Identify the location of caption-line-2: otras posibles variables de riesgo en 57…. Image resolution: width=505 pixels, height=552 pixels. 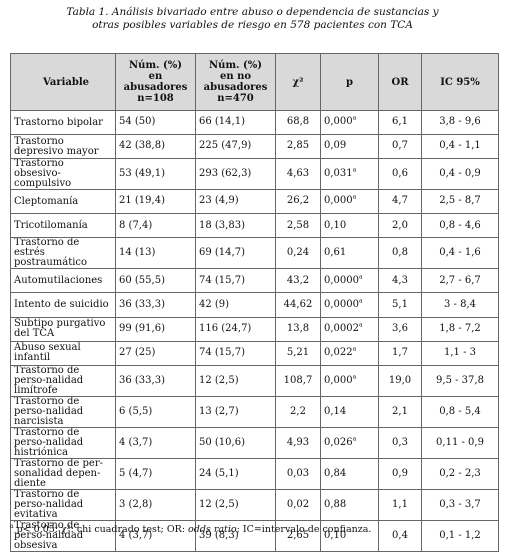
(252, 25).